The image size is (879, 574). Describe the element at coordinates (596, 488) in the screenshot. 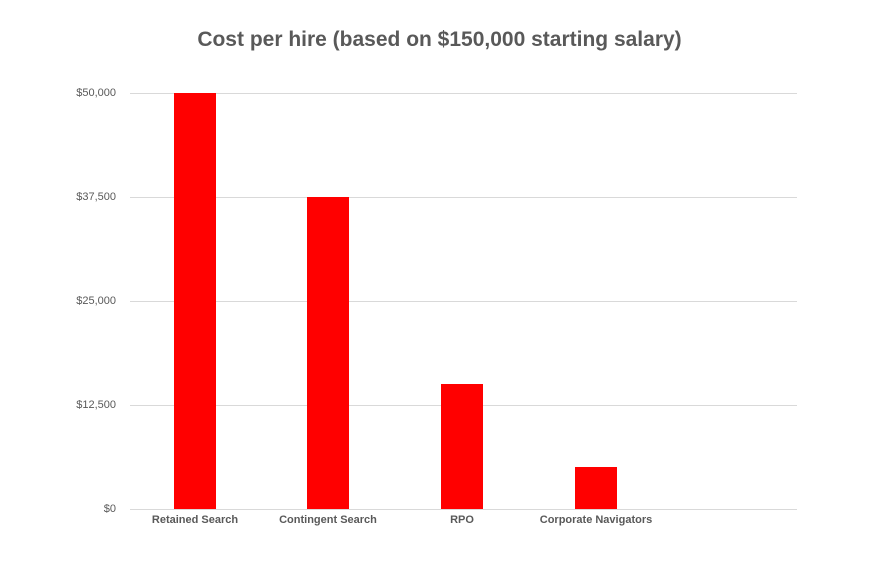

I see `bar-corporate-navigators` at that location.